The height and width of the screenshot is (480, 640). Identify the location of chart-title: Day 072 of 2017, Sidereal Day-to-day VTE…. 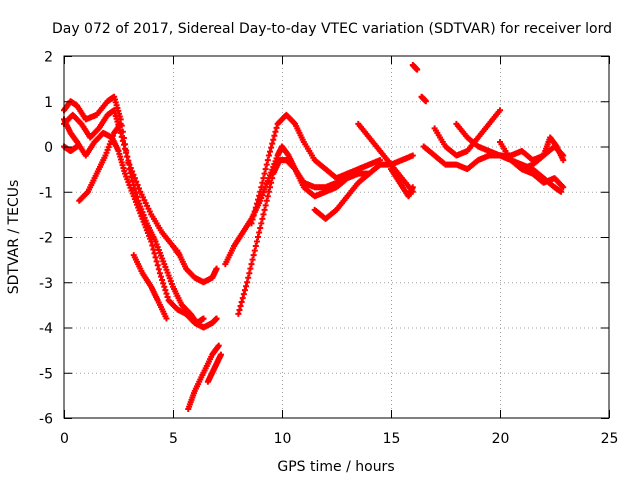
(332, 29).